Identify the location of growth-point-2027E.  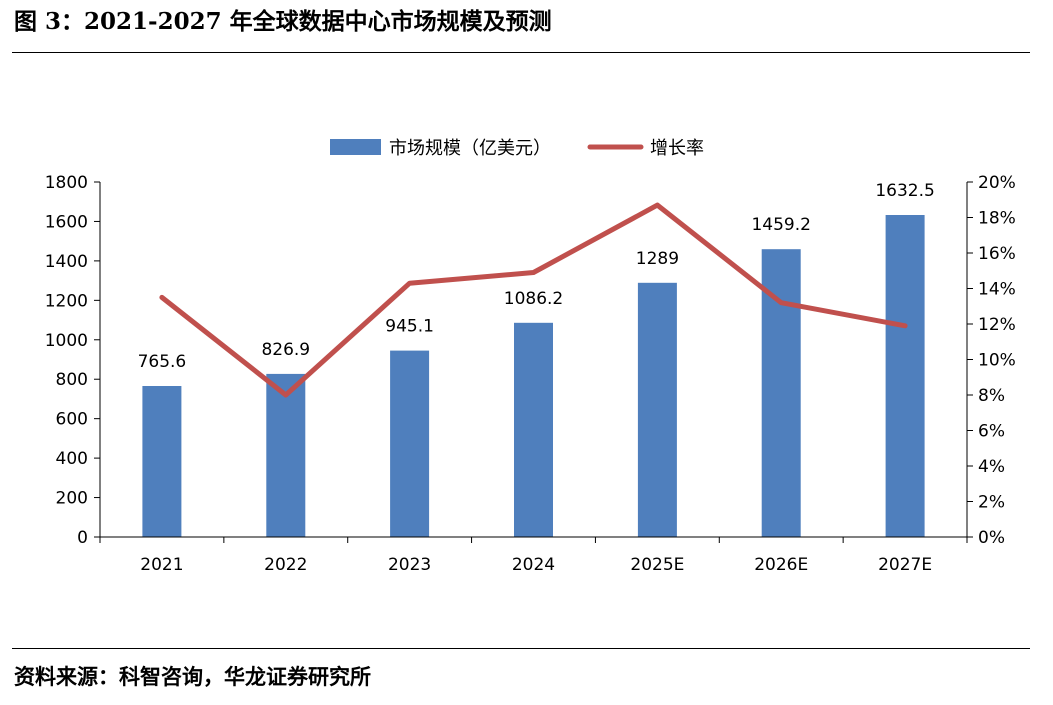
(905, 325).